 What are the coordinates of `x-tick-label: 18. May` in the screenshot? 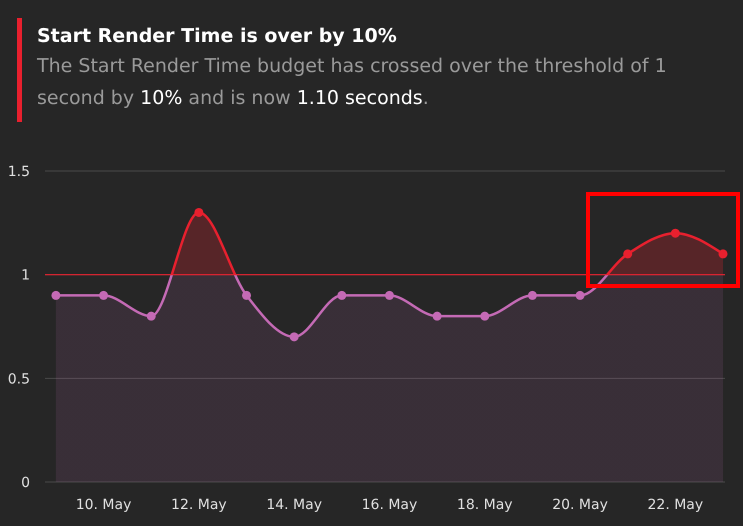 It's located at (484, 505).